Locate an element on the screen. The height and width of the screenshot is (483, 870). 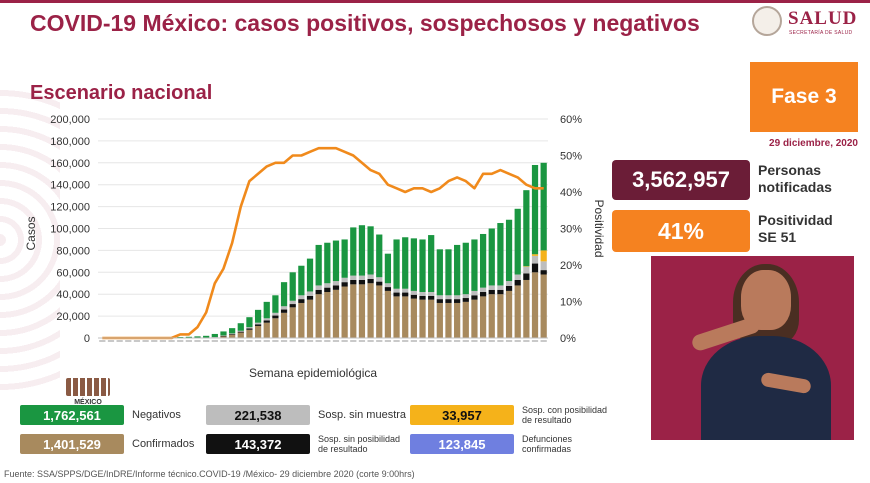
y-tick-label: 20,000 is located at coordinates (73, 317).